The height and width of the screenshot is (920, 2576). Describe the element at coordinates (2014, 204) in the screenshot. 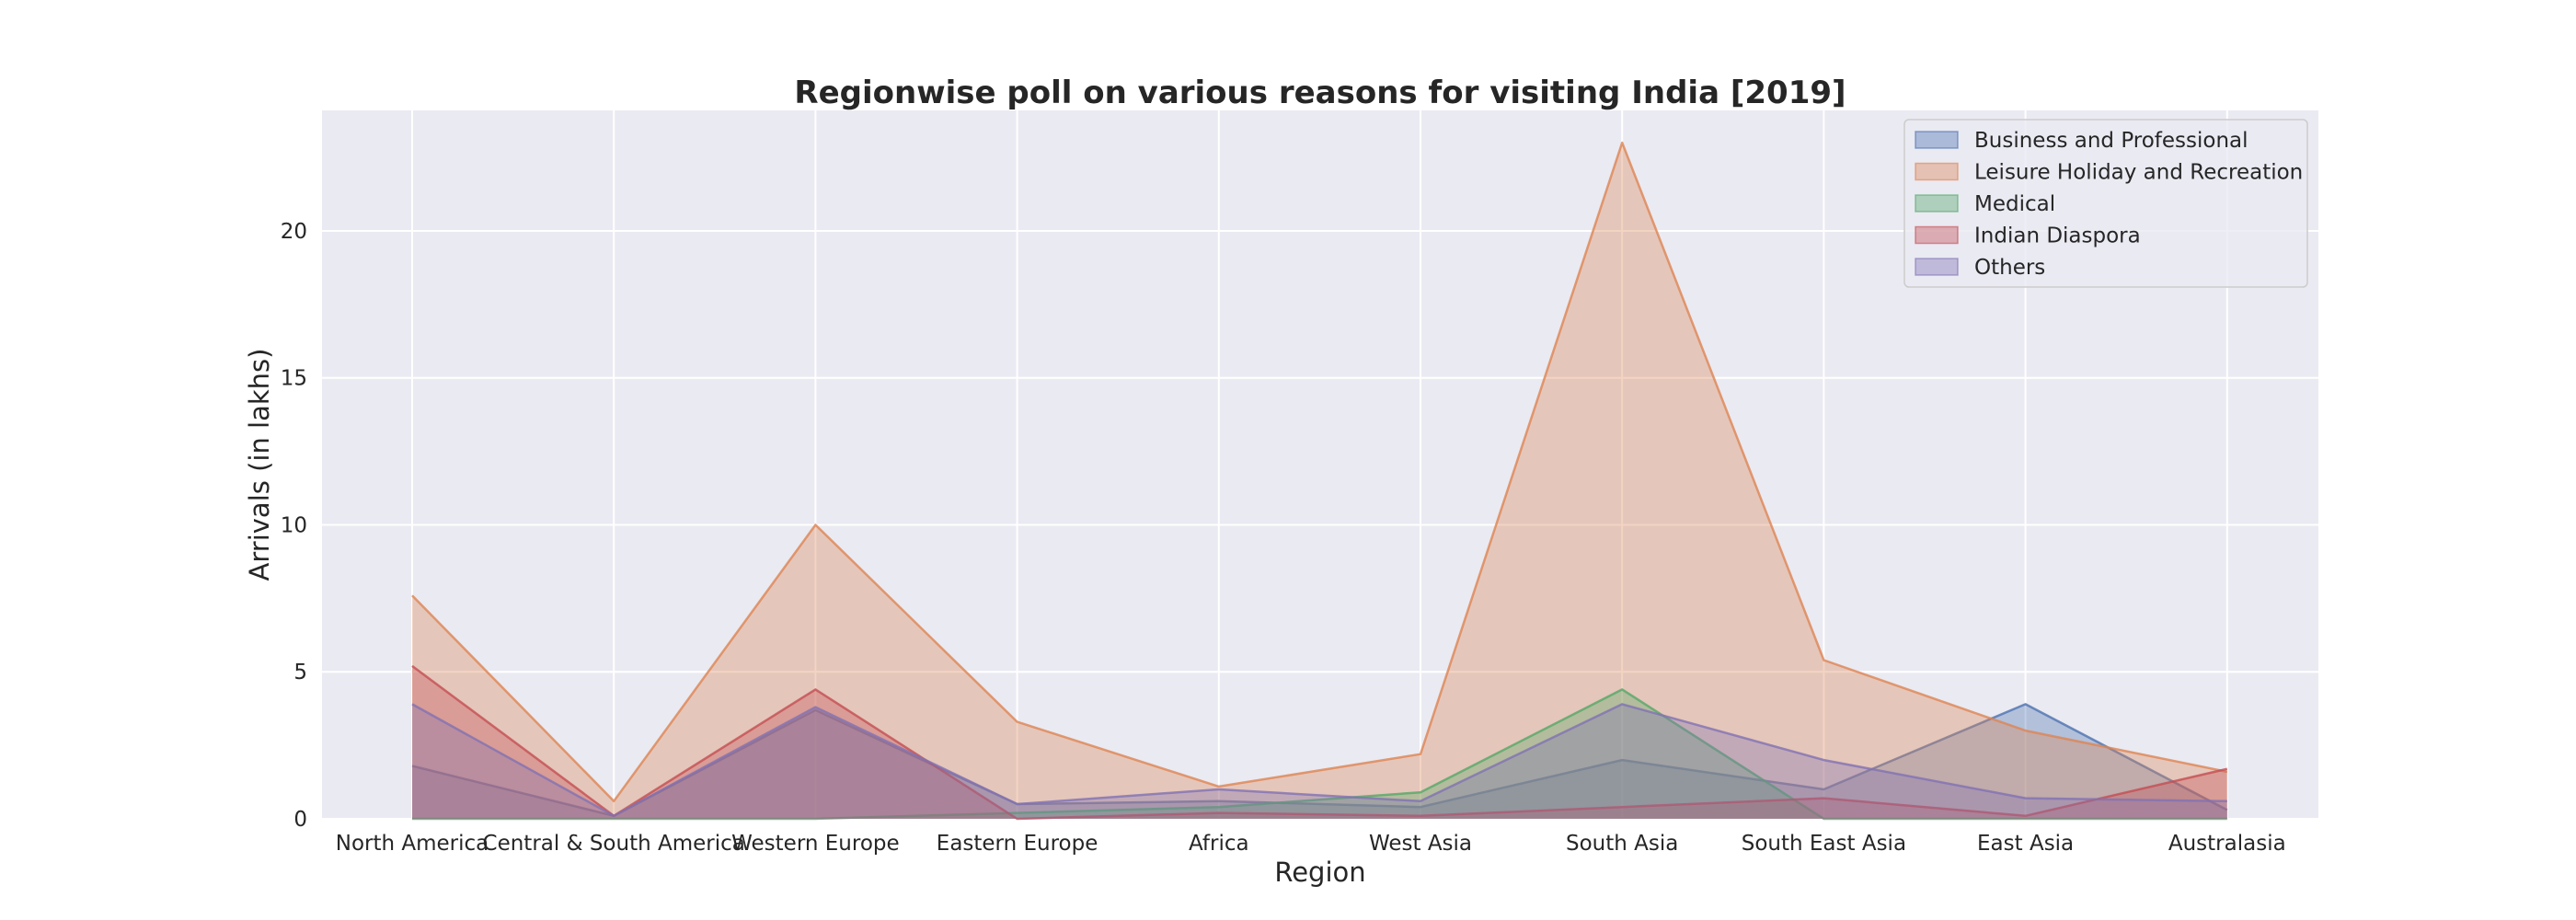

I see `legend-label-medical: Medical` at that location.